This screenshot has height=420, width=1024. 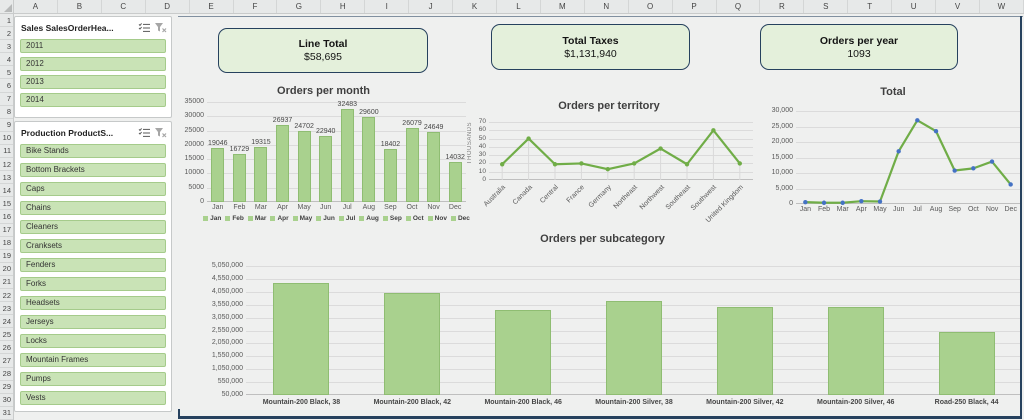 I want to click on column-header-T: T, so click(x=870, y=6).